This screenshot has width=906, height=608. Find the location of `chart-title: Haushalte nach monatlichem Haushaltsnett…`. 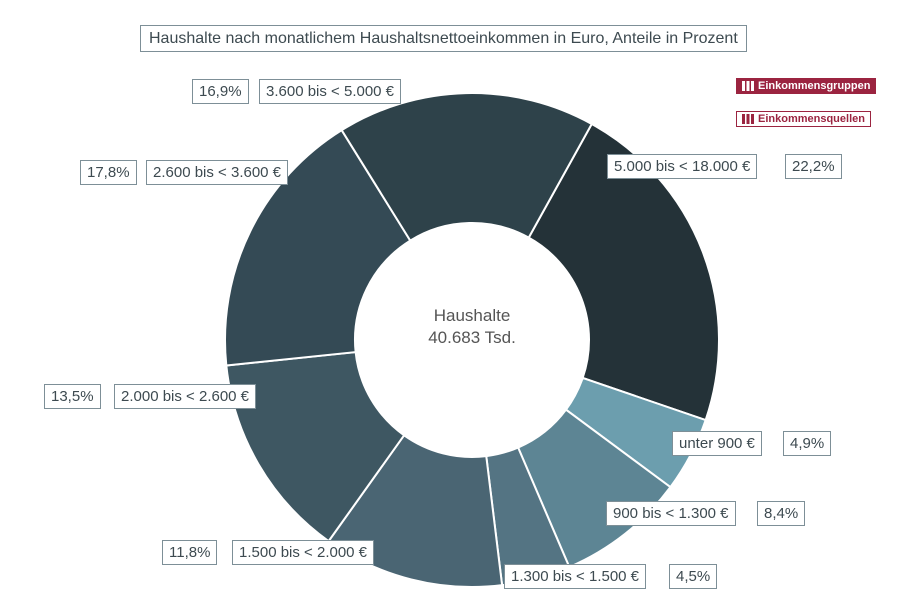

chart-title: Haushalte nach monatlichem Haushaltsnett… is located at coordinates (443, 38).